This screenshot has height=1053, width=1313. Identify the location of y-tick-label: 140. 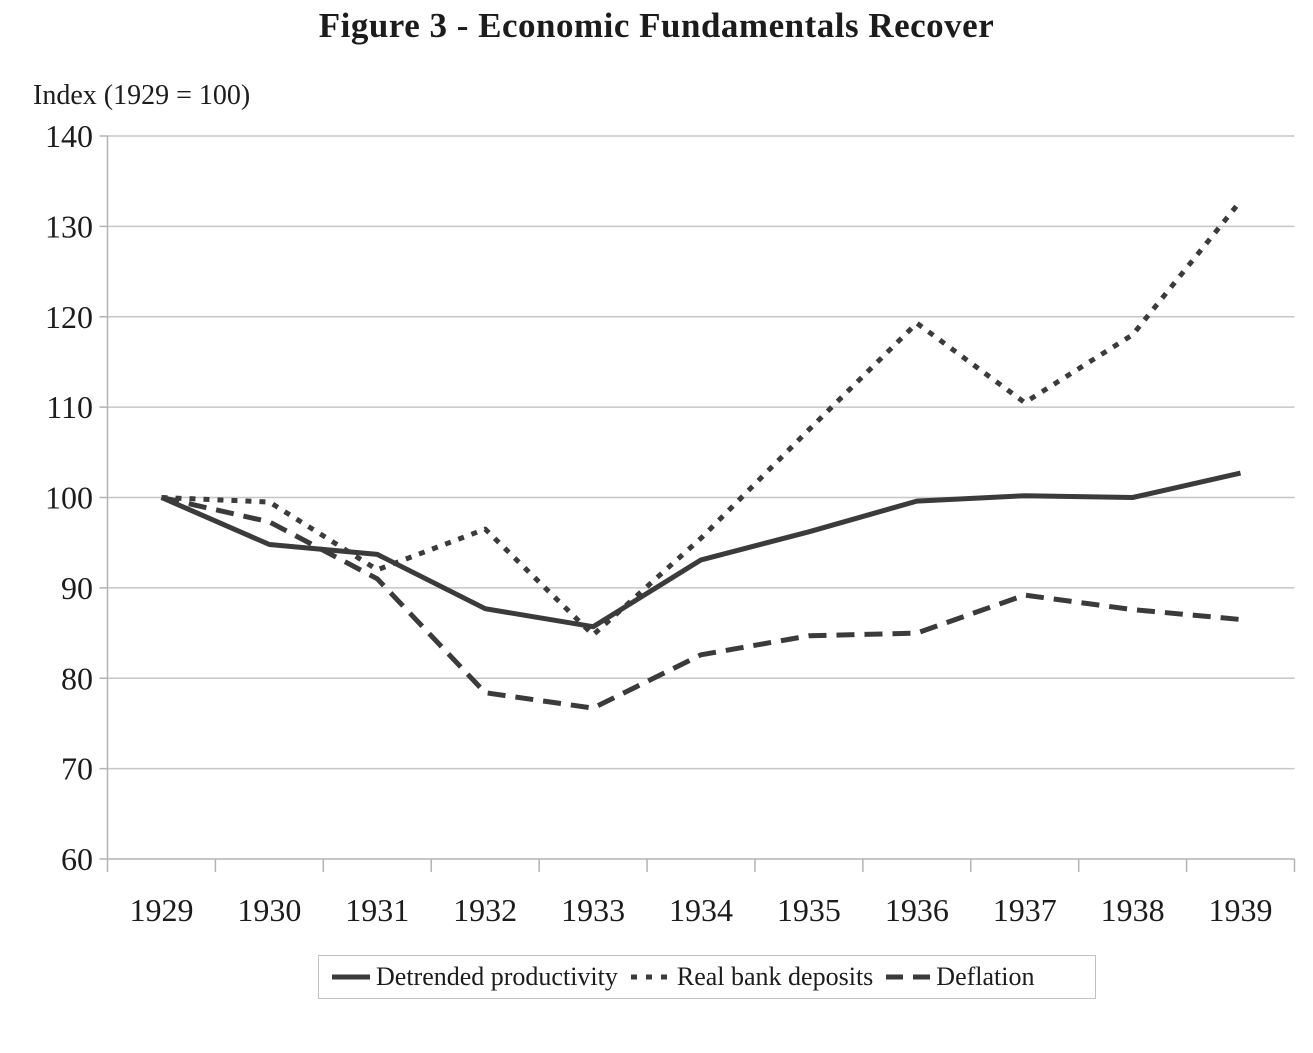
(69, 136).